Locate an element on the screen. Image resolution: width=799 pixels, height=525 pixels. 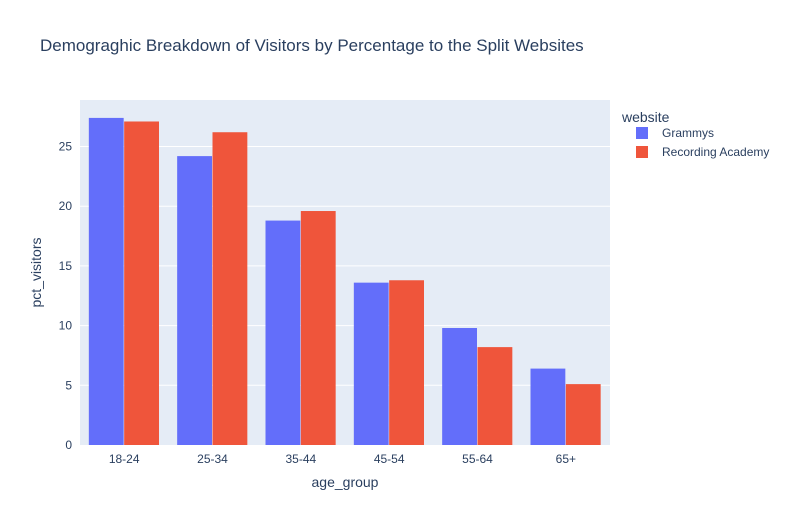
x-tick-label: 55-64 is located at coordinates (477, 459).